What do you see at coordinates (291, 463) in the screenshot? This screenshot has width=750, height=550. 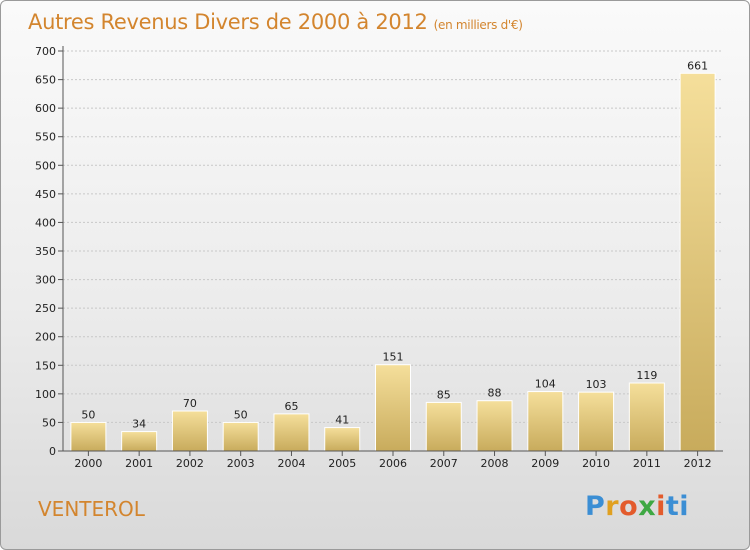 I see `x-tick-label: 2004` at bounding box center [291, 463].